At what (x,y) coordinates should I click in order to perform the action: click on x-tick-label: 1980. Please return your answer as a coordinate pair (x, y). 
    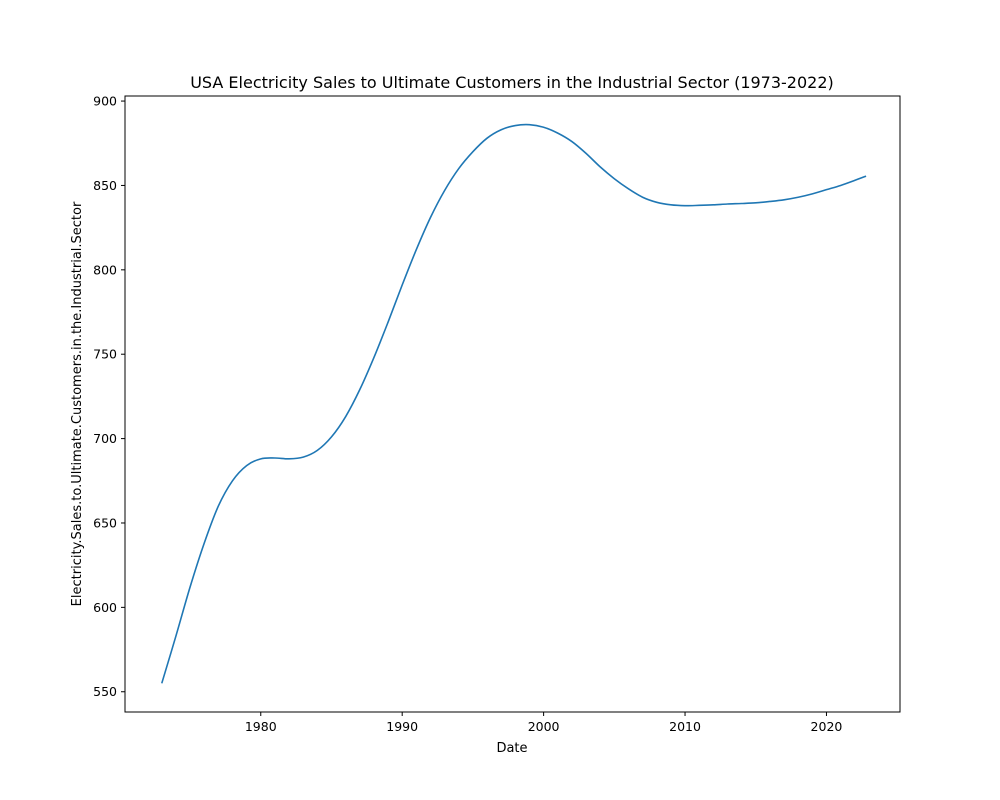
    Looking at the image, I should click on (261, 726).